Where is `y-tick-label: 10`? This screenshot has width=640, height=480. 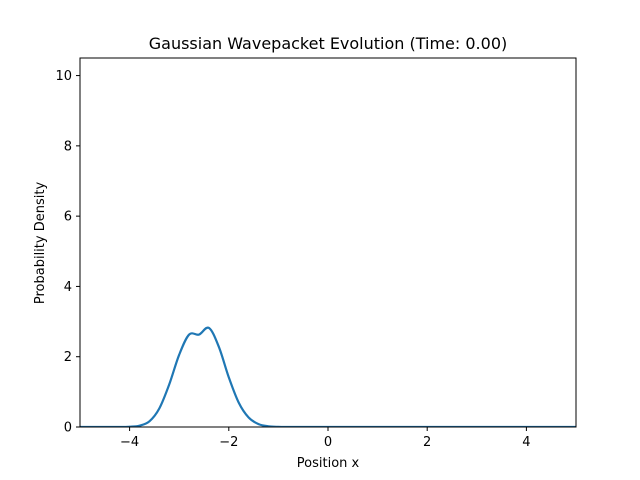
y-tick-label: 10 is located at coordinates (63, 76).